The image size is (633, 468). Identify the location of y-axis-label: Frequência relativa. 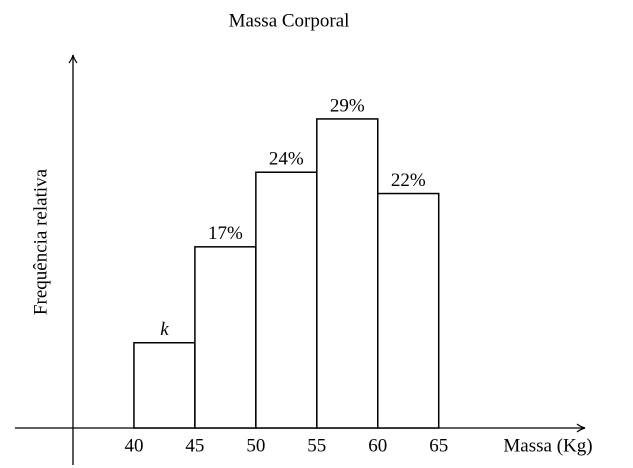
(40, 241).